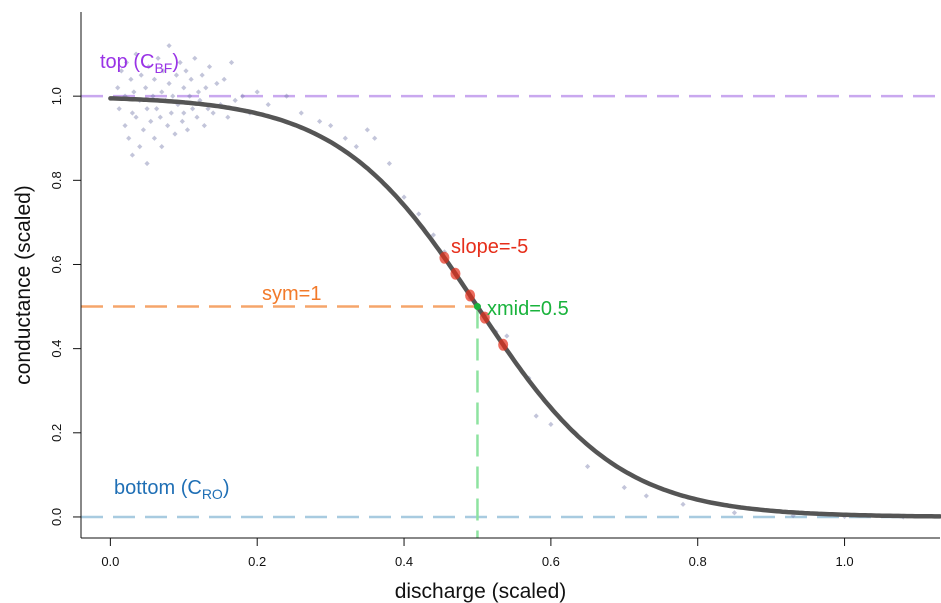  What do you see at coordinates (481, 591) in the screenshot?
I see `x-axis-title: discharge (scaled)` at bounding box center [481, 591].